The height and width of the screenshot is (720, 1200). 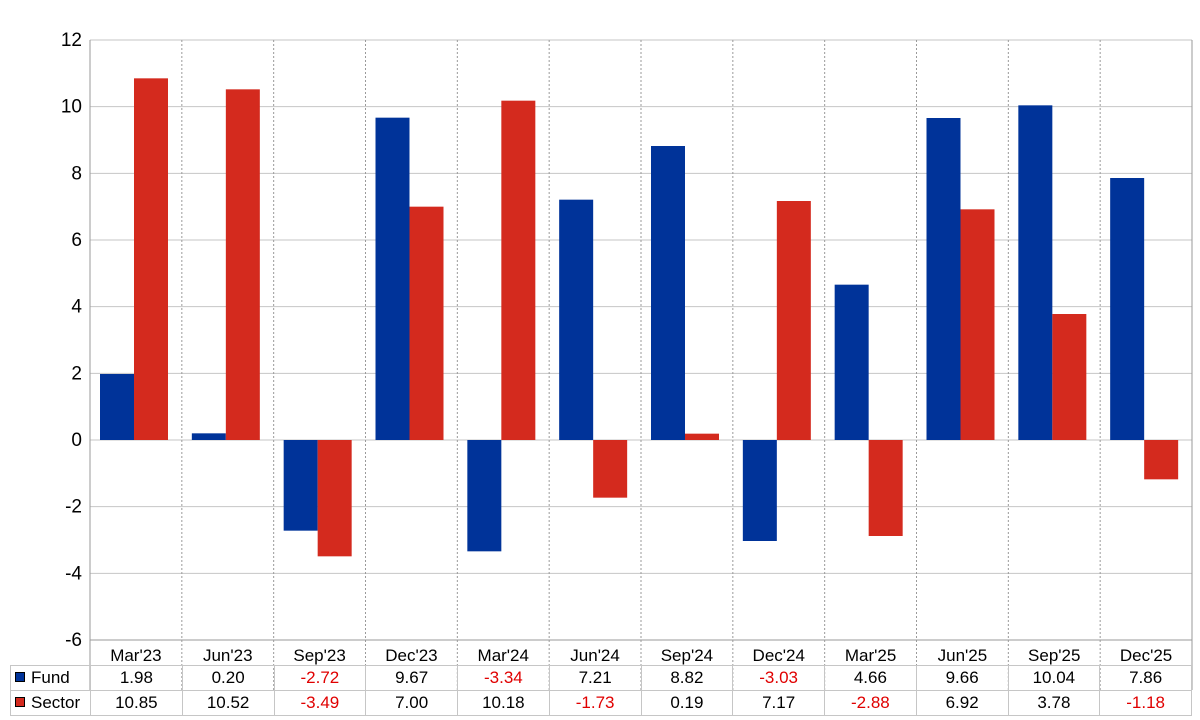 I want to click on y-tick-label: -6, so click(x=73, y=640).